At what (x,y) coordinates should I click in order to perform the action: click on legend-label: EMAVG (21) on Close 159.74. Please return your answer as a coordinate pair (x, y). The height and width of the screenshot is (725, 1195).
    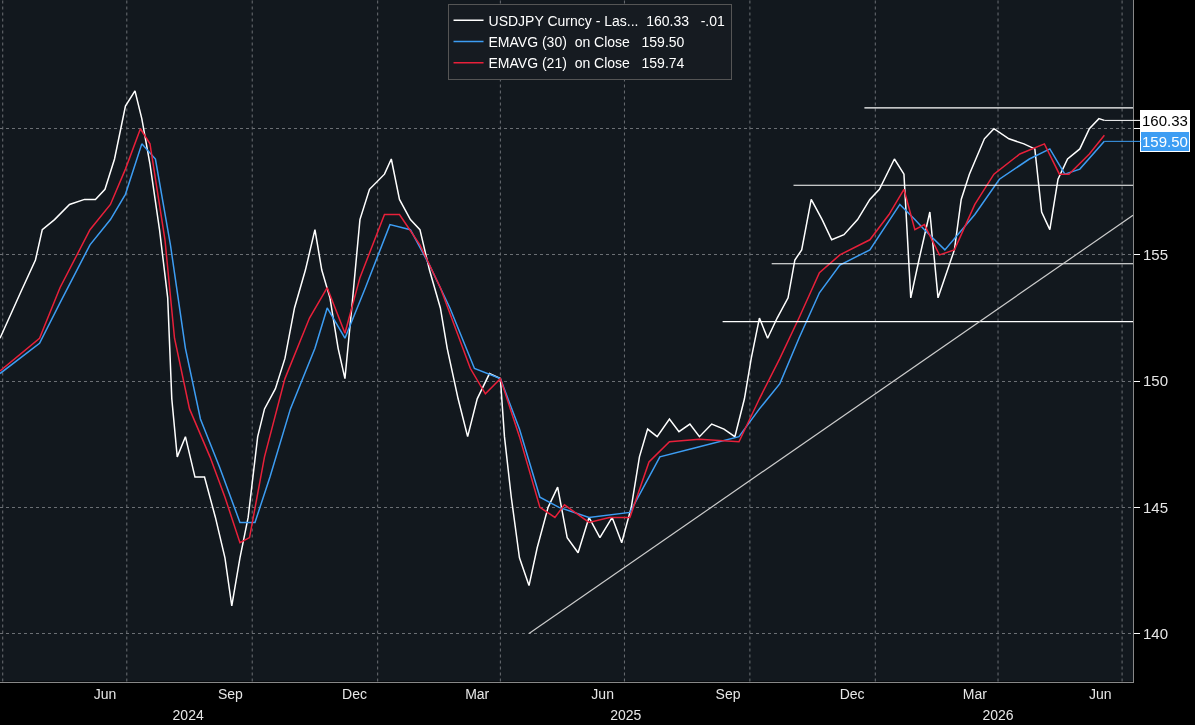
    Looking at the image, I should click on (586, 63).